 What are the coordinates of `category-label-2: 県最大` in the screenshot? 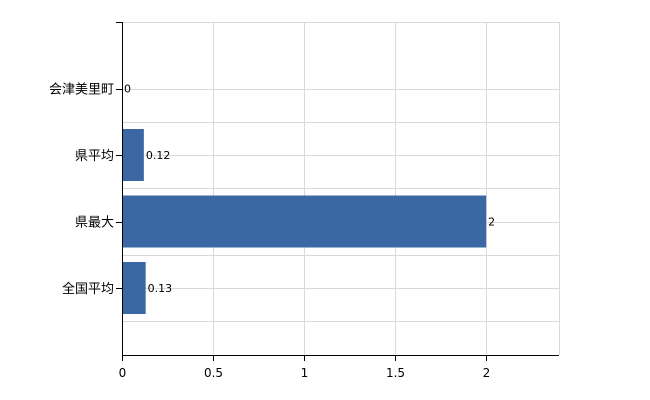 It's located at (94, 223).